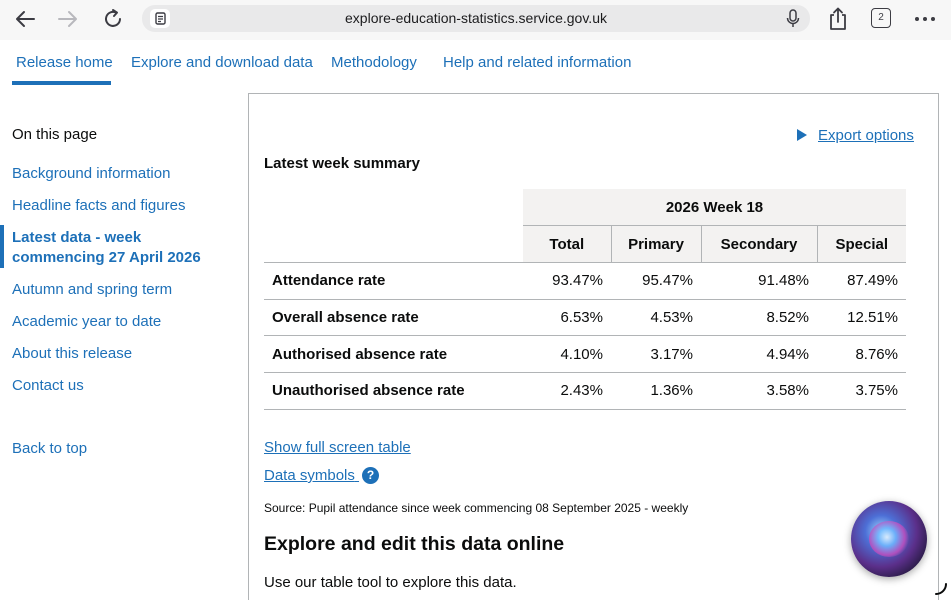 Image resolution: width=951 pixels, height=600 pixels. I want to click on sidebar-item-label: commencing 27 April 2026, so click(106, 257).